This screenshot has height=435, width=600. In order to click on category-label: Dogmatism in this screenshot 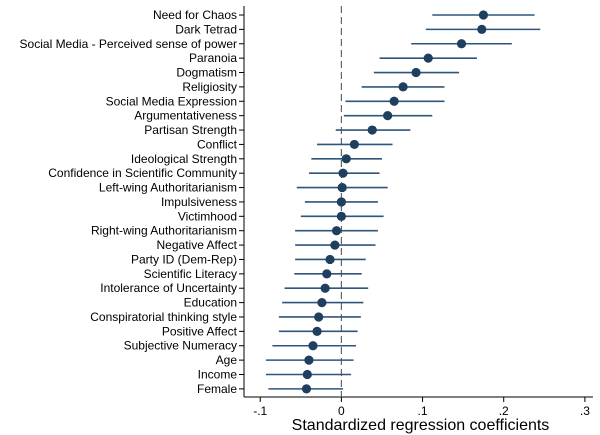, I will do `click(206, 73)`.